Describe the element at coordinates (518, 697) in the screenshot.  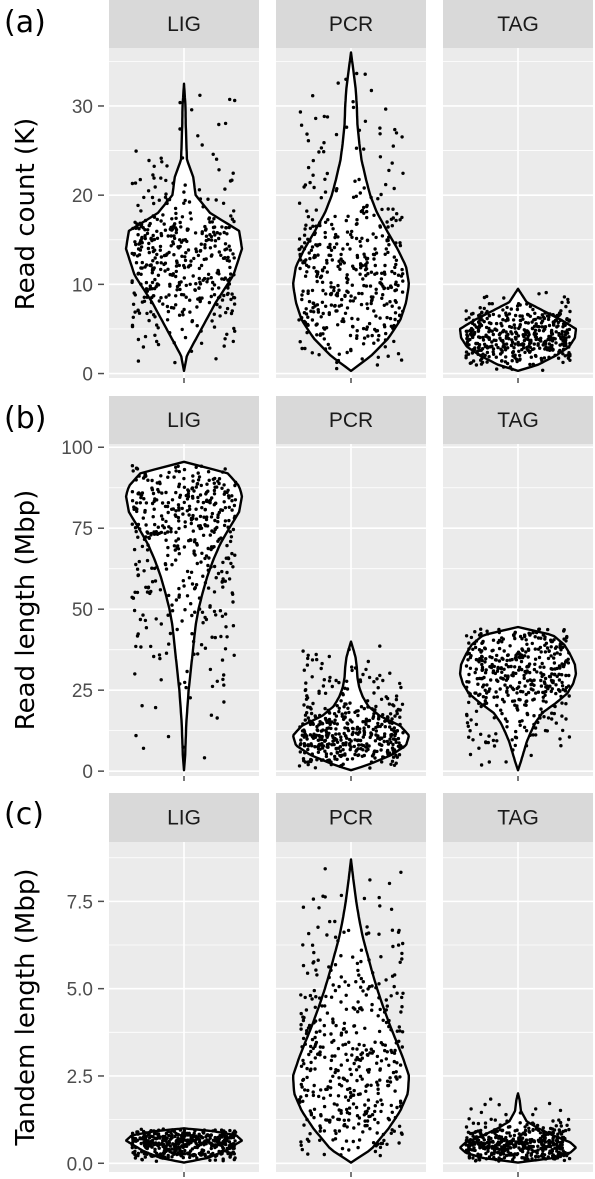
I see `jitter-points` at that location.